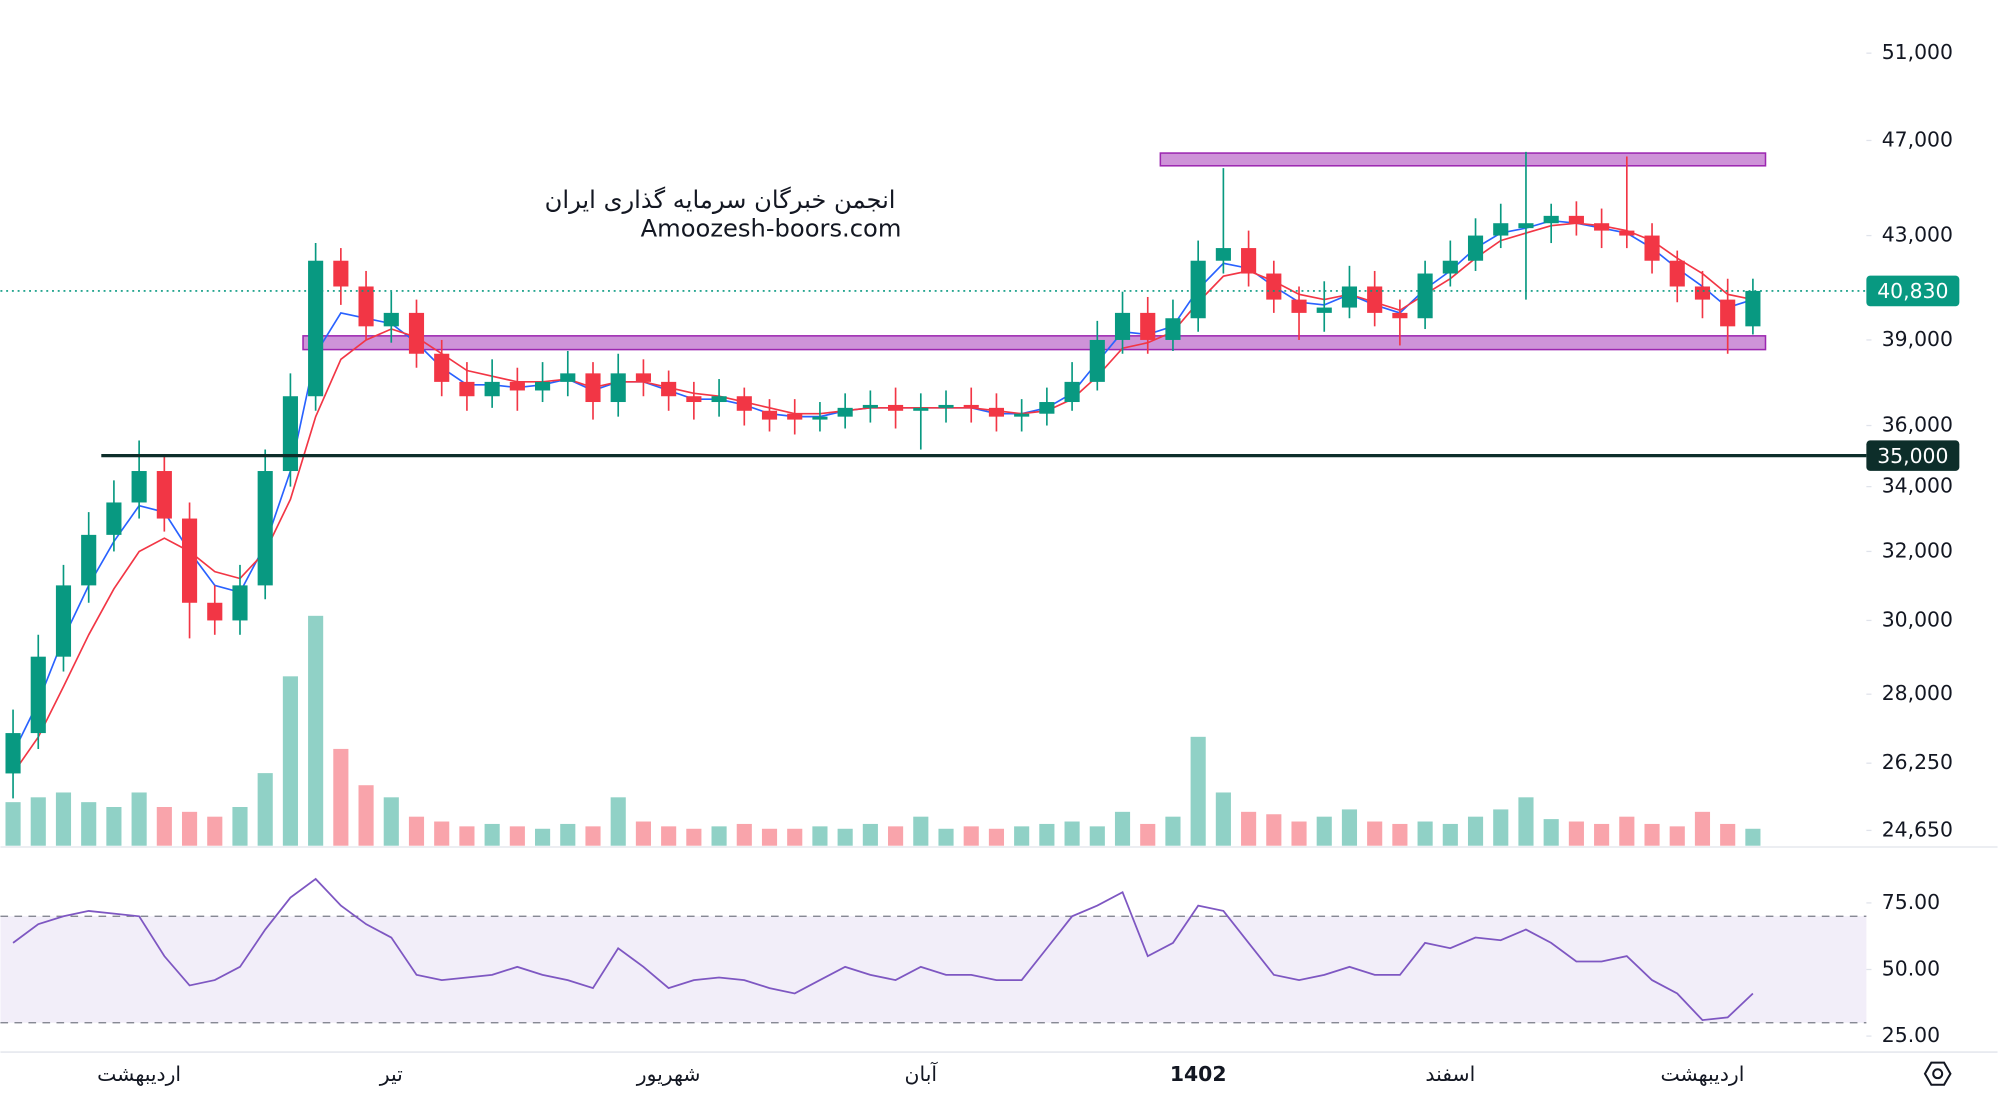 Image resolution: width=1998 pixels, height=1103 pixels. What do you see at coordinates (1450, 1074) in the screenshot?
I see `x-tick-label: اسفند` at bounding box center [1450, 1074].